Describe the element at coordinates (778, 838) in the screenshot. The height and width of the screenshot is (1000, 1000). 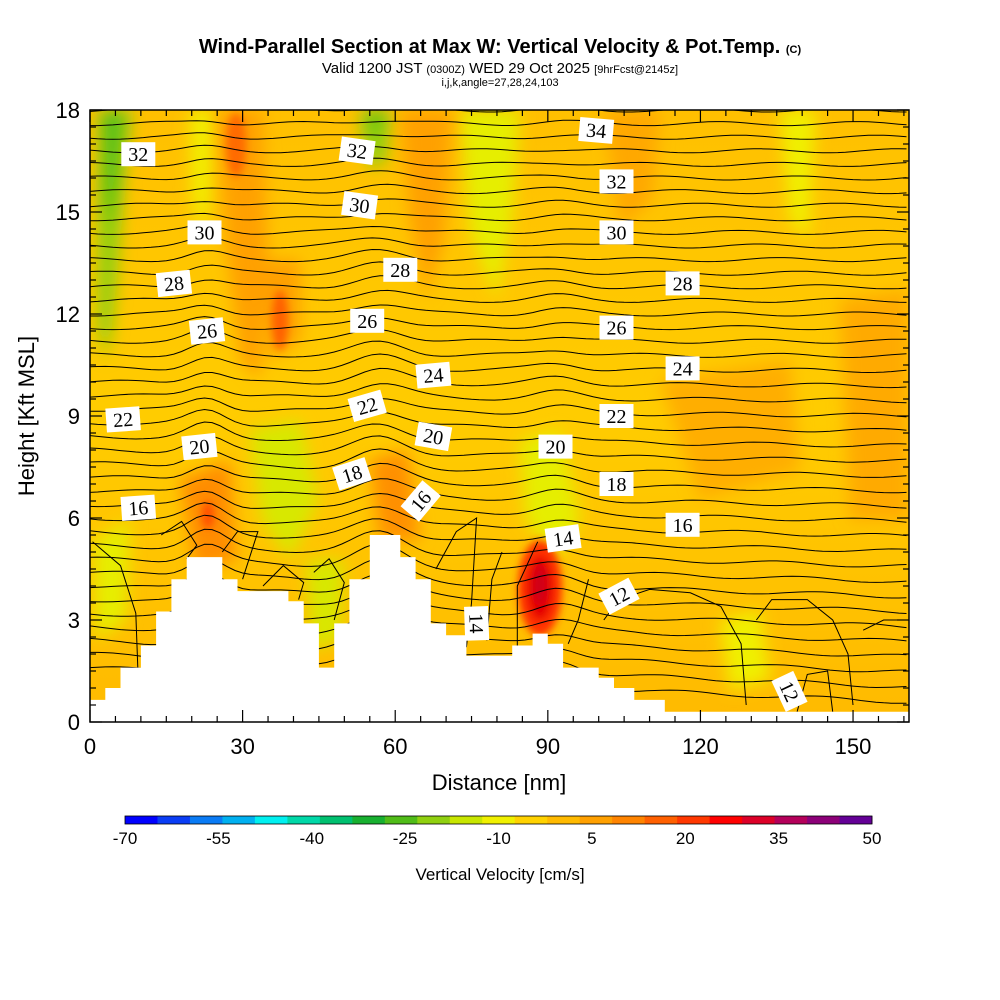
I see `colorbar-tick-label: 35` at that location.